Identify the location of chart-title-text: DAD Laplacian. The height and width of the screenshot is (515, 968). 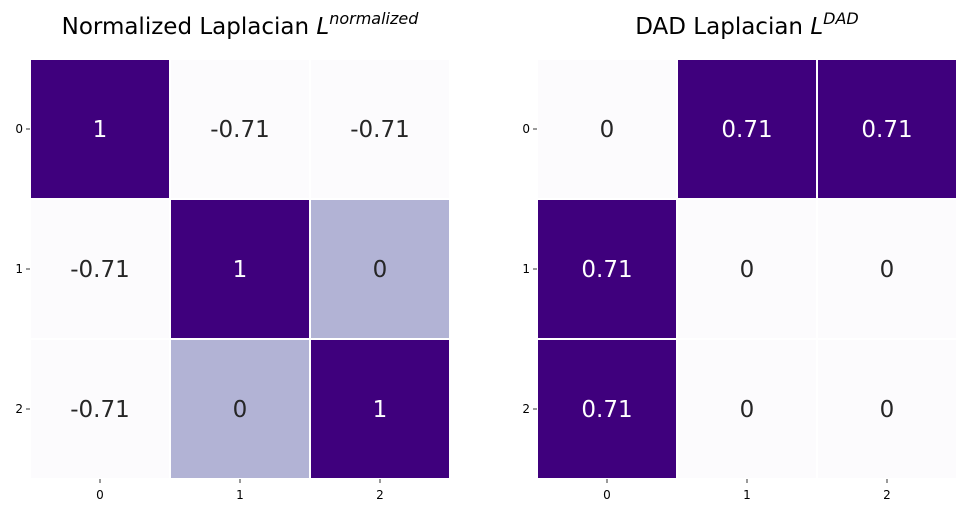
(722, 27).